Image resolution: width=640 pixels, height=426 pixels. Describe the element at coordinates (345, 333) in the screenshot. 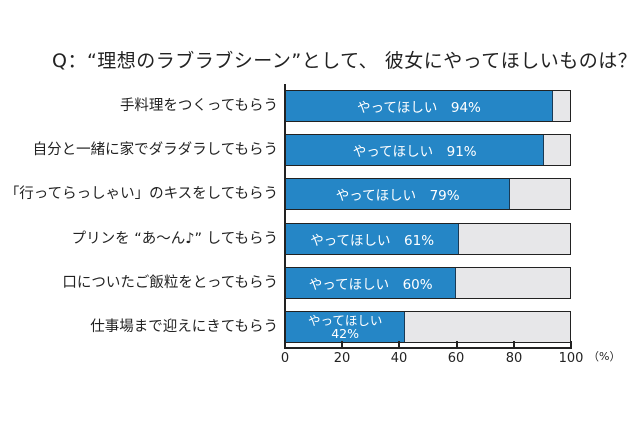

I see `bar-value-label: 42%` at that location.